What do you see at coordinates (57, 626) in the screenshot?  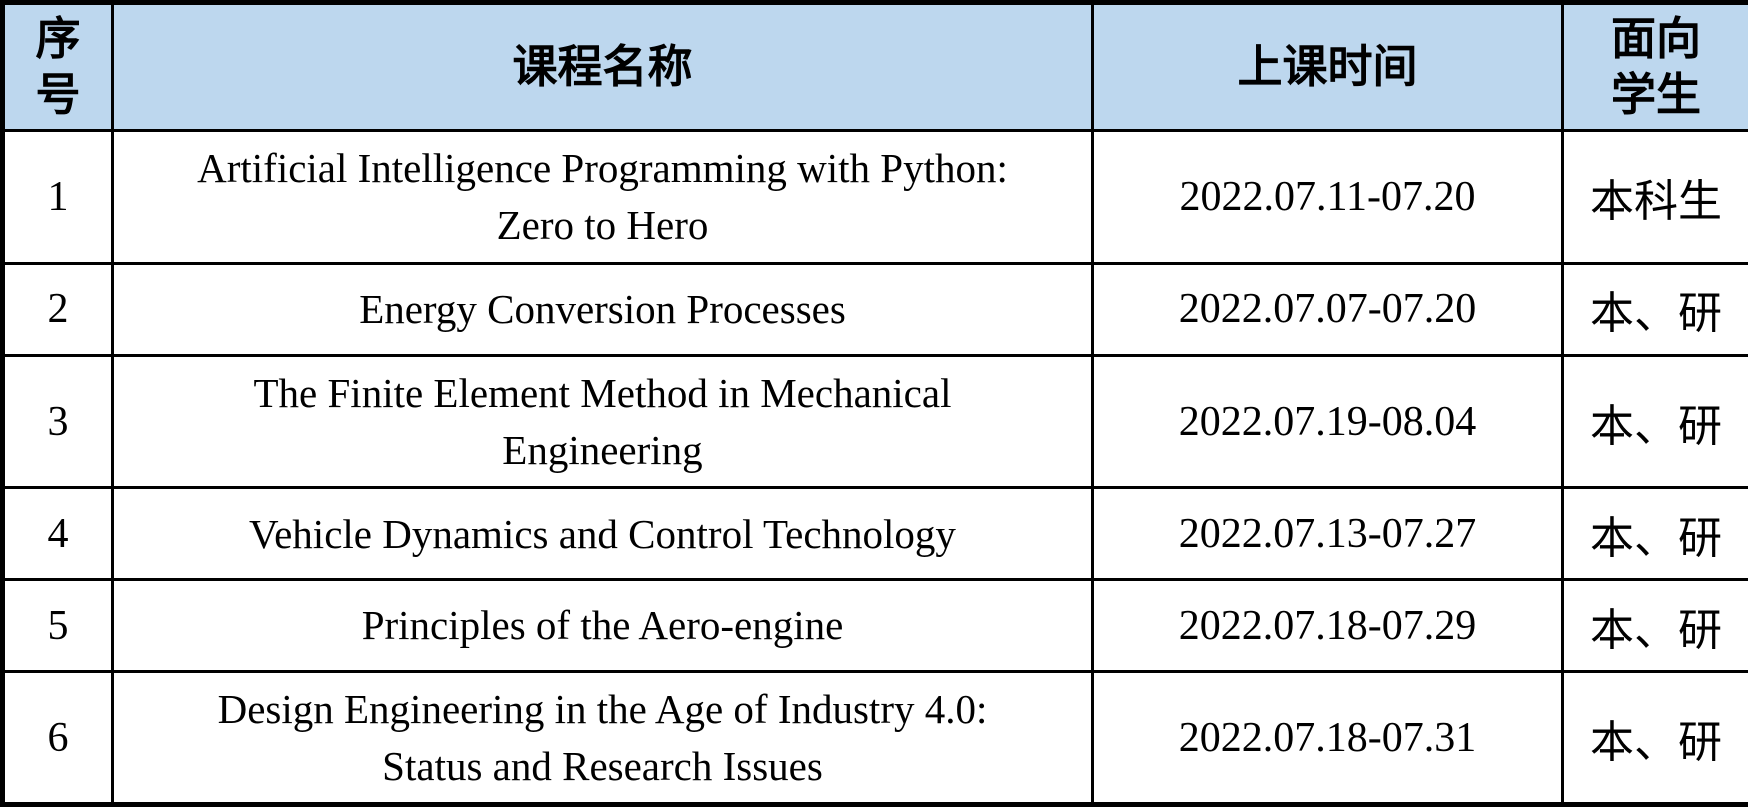 I see `row-index-cell: 5` at bounding box center [57, 626].